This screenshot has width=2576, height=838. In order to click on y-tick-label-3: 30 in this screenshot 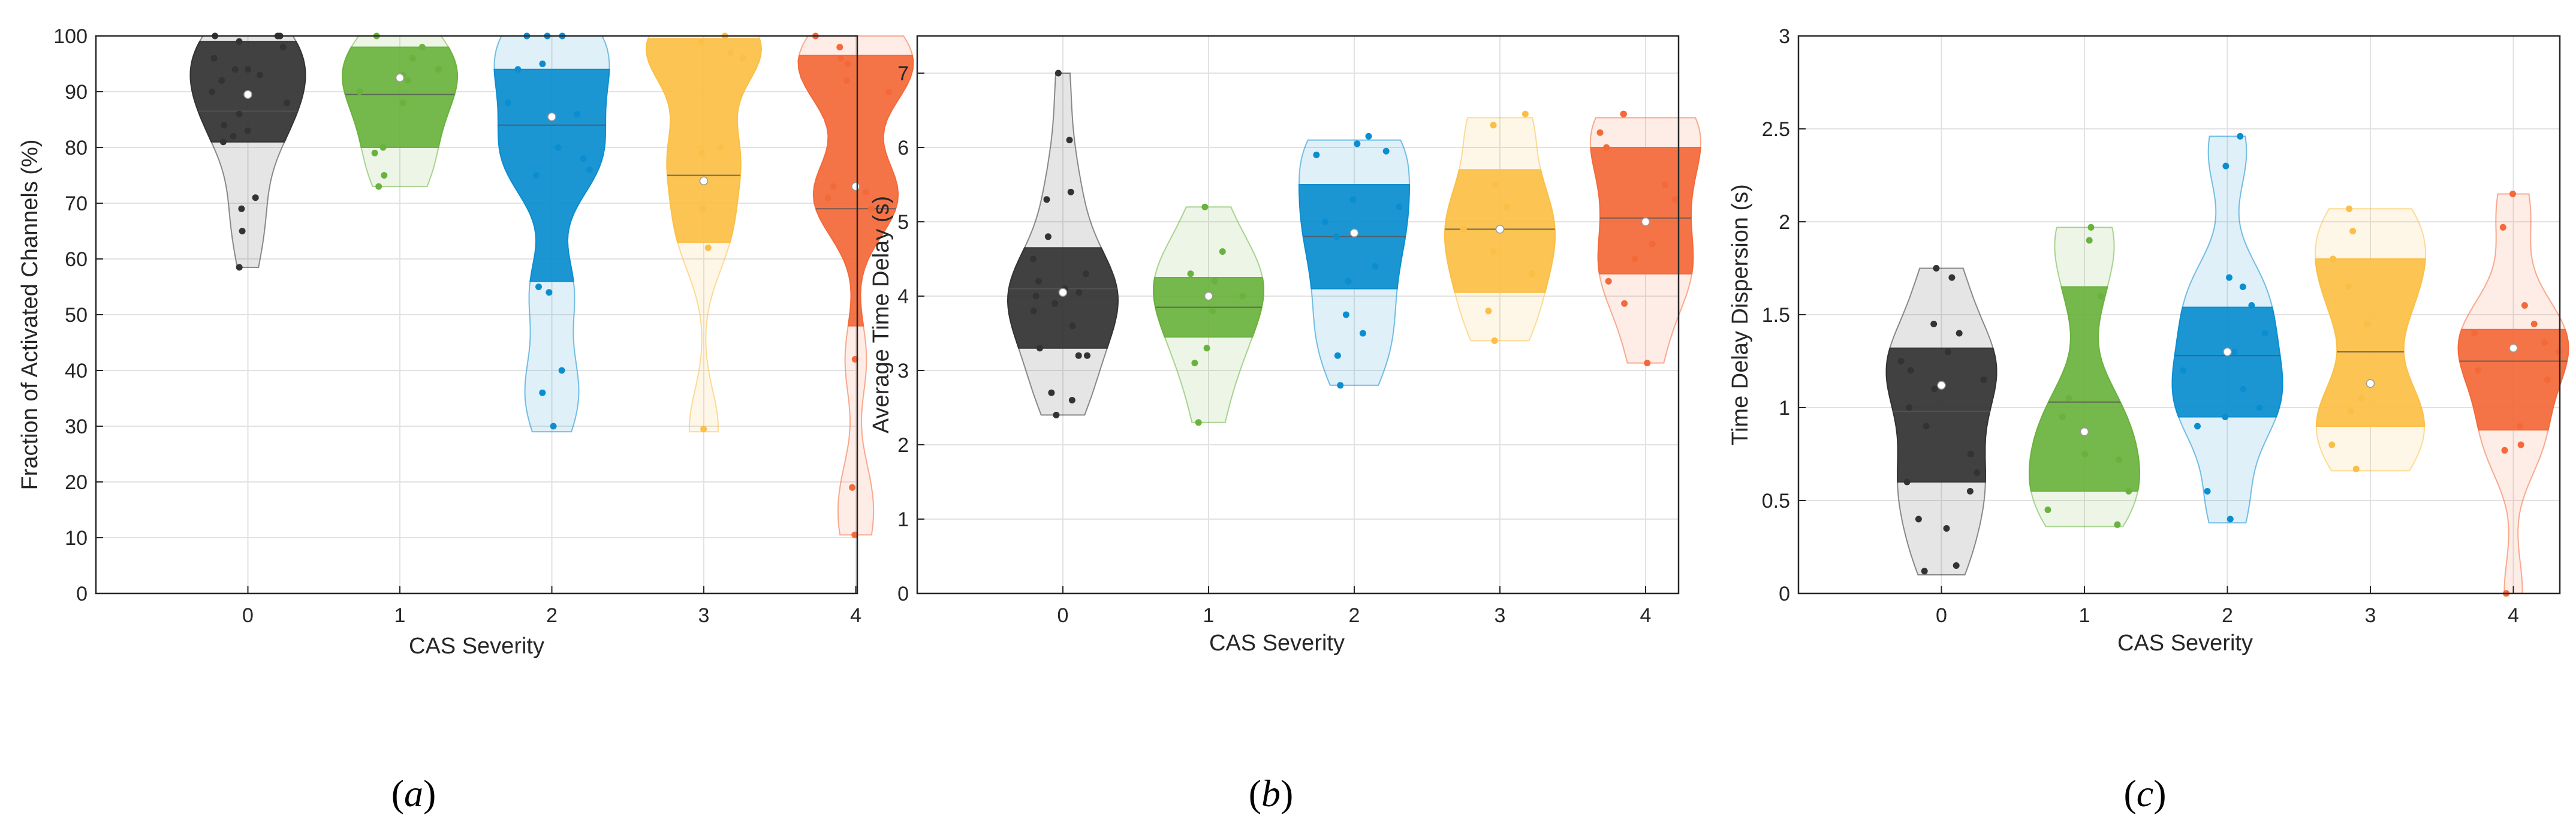, I will do `click(76, 426)`.